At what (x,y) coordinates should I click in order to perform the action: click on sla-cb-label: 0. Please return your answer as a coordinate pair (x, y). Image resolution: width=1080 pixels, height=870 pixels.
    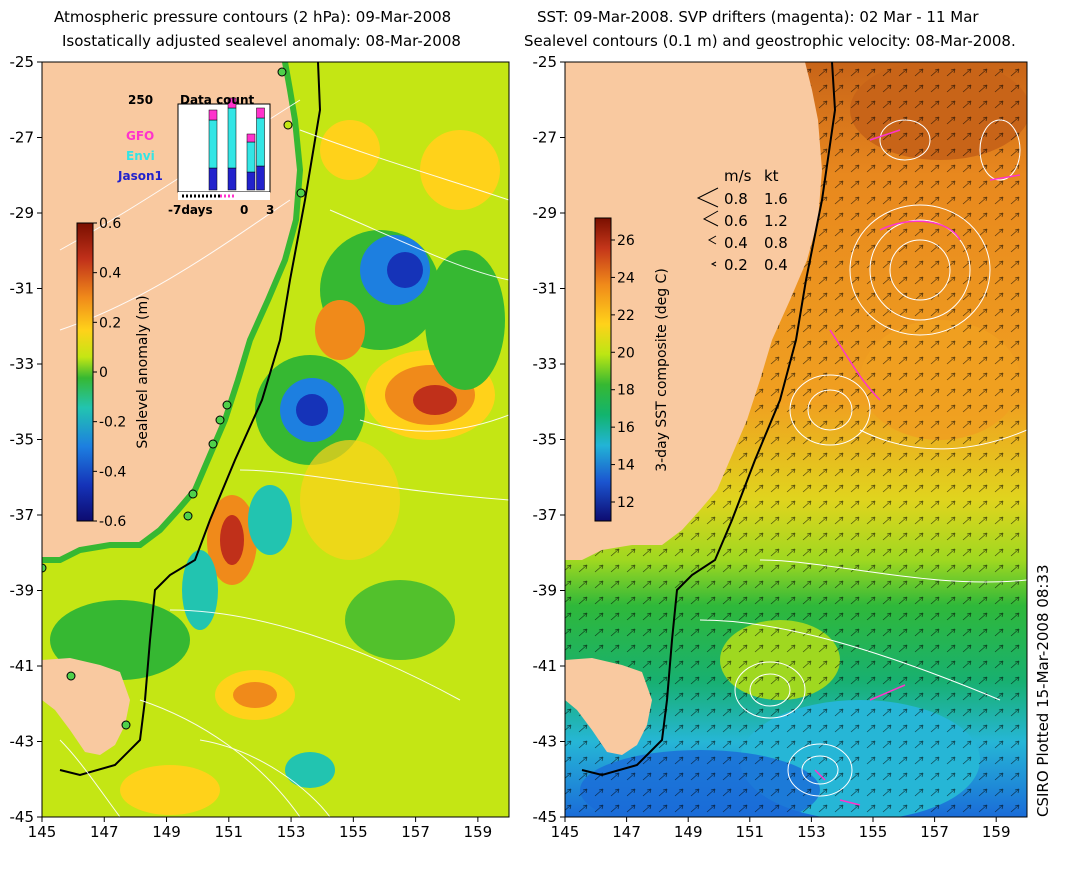
    Looking at the image, I should click on (103, 373).